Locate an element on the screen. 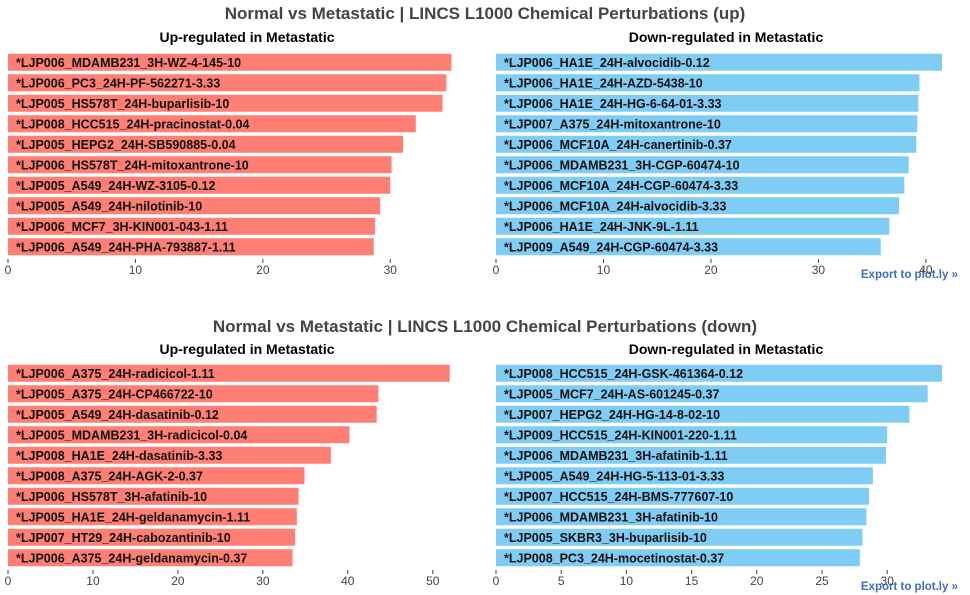  bar-label: *LJP009_A549_24H-CGP-60474-3.33 is located at coordinates (611, 247).